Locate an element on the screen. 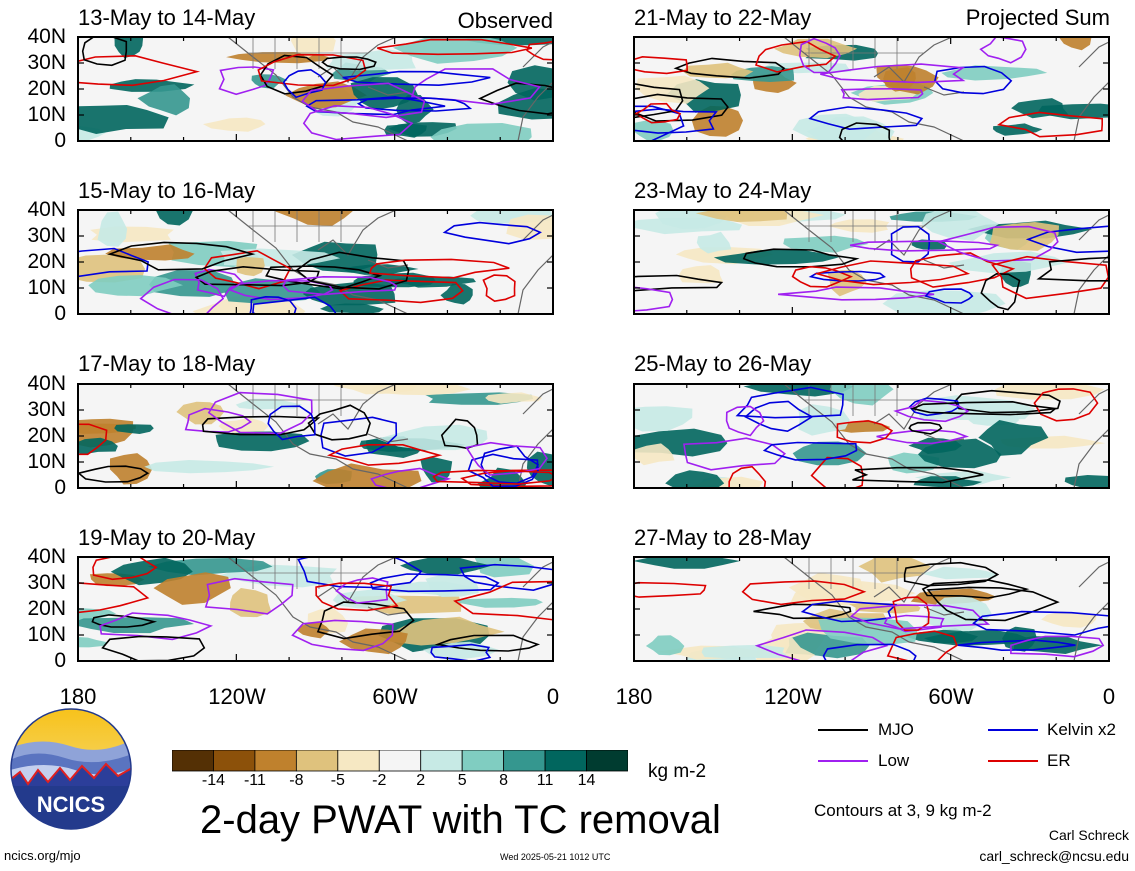 The height and width of the screenshot is (871, 1135). colorbar is located at coordinates (400, 761).